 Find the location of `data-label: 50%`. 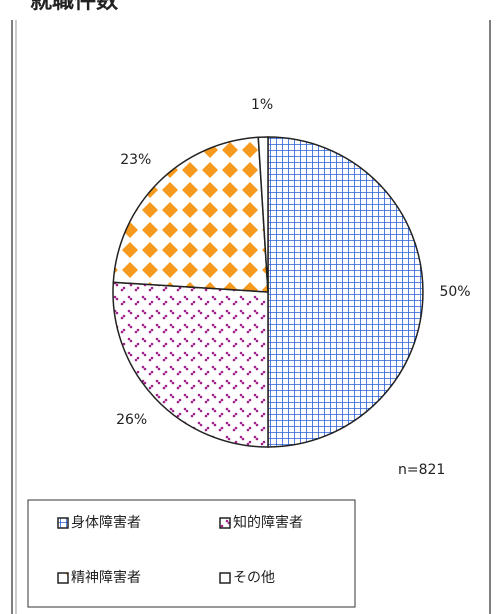

data-label: 50% is located at coordinates (454, 292).